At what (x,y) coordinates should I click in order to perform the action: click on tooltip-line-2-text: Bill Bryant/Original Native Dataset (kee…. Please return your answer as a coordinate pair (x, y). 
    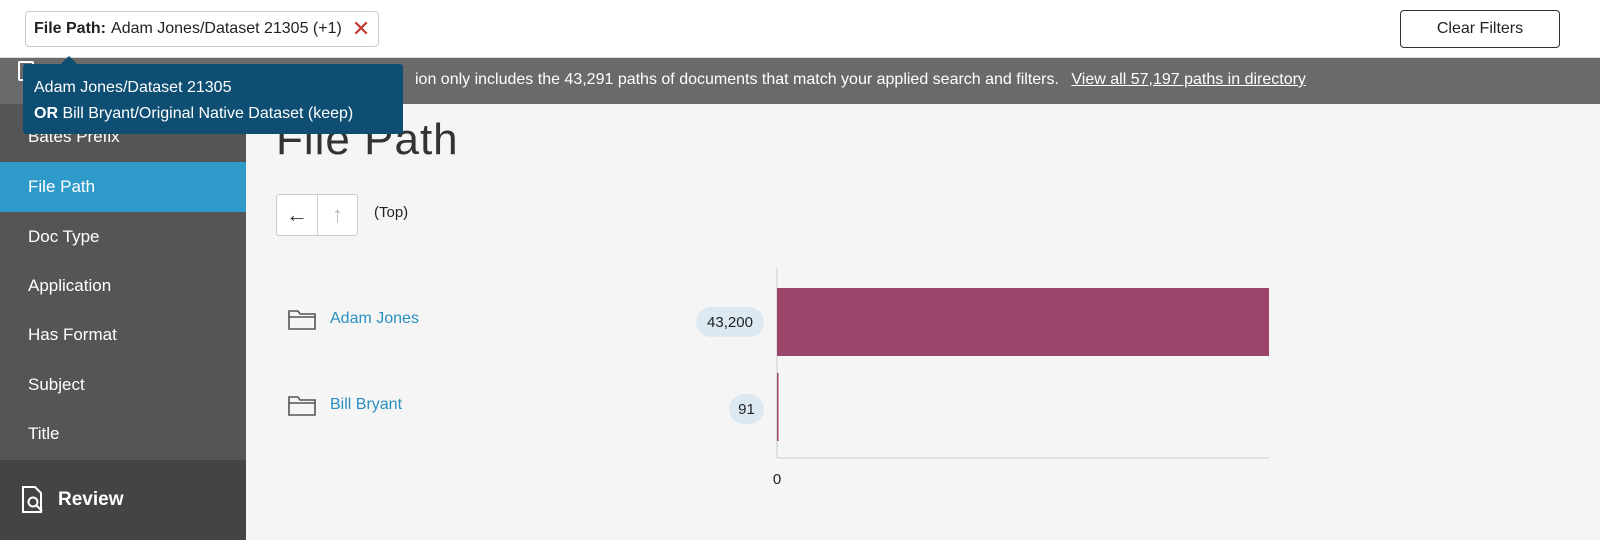
    Looking at the image, I should click on (206, 113).